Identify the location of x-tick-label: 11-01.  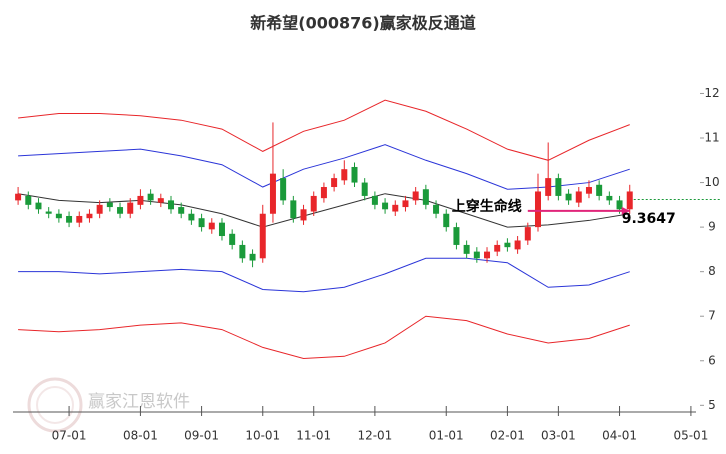
(313, 436).